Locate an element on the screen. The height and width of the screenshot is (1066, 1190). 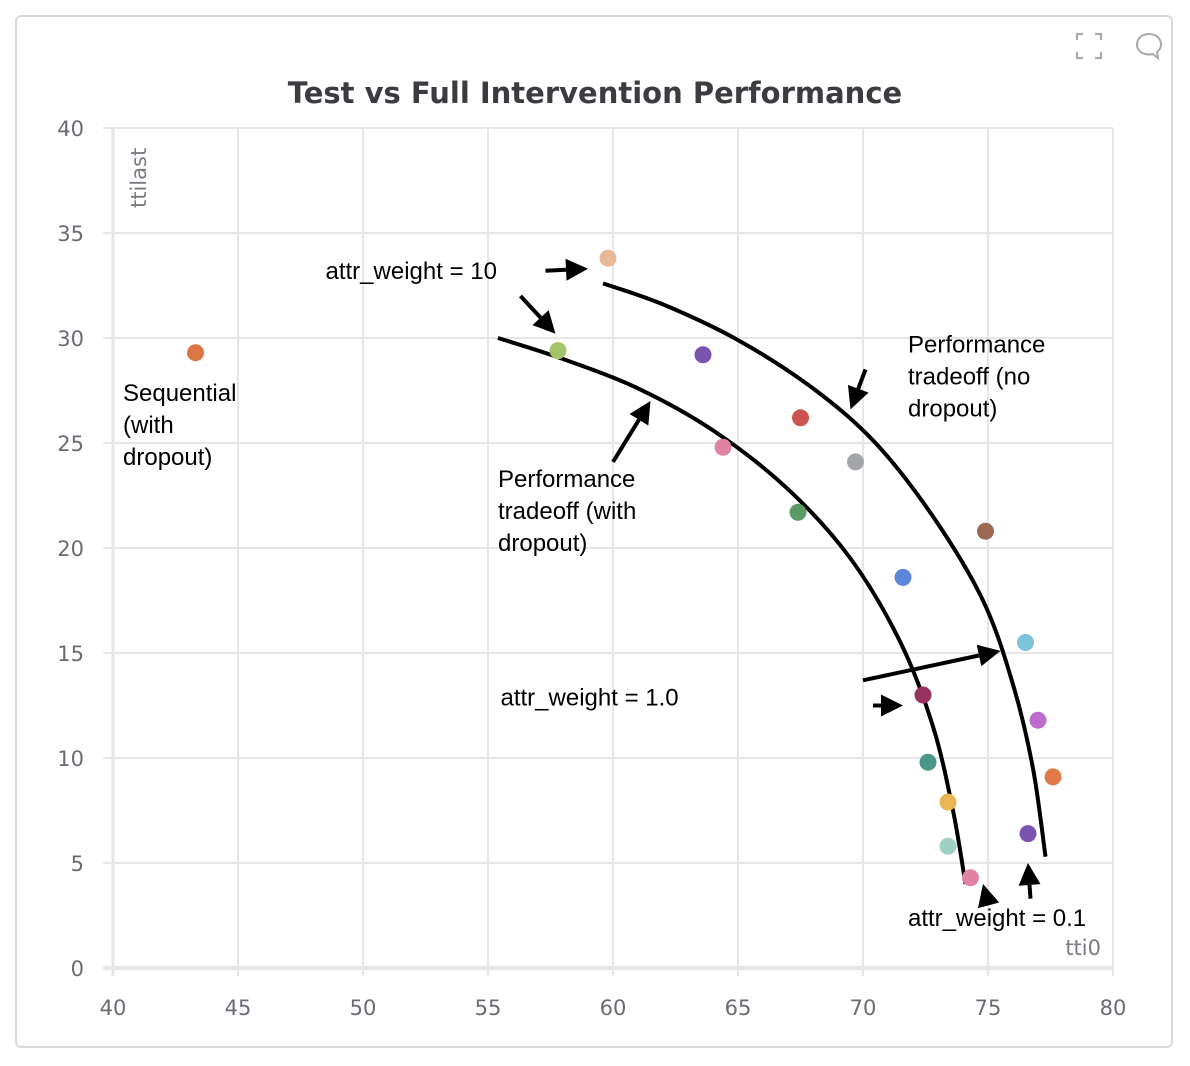
y-tick-label: 30 is located at coordinates (70, 339).